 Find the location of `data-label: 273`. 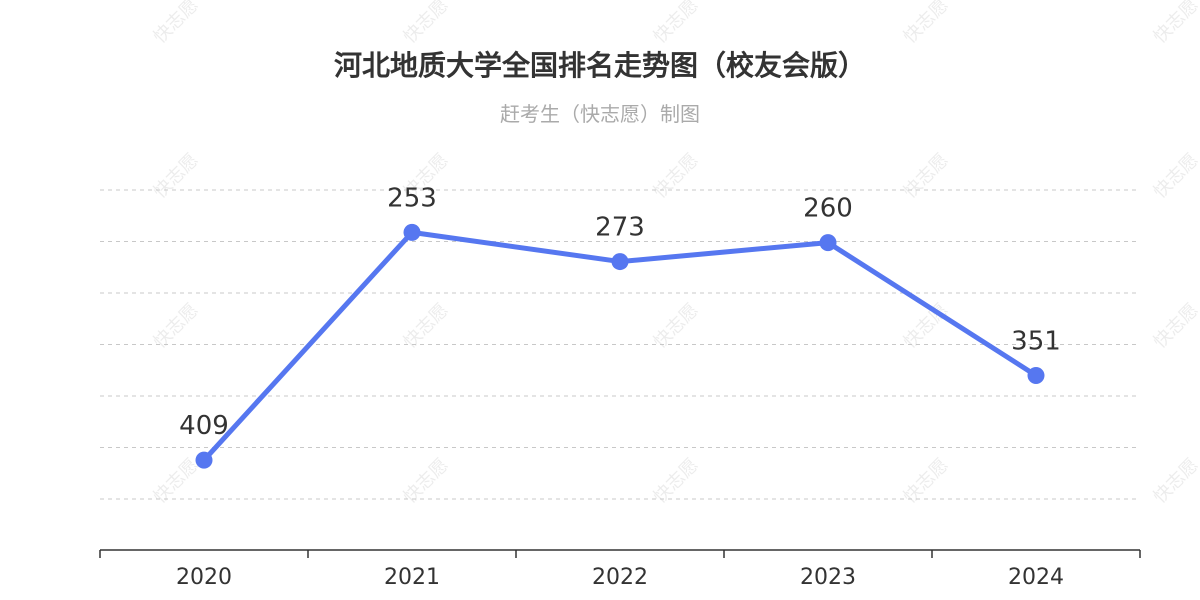

data-label: 273 is located at coordinates (620, 228).